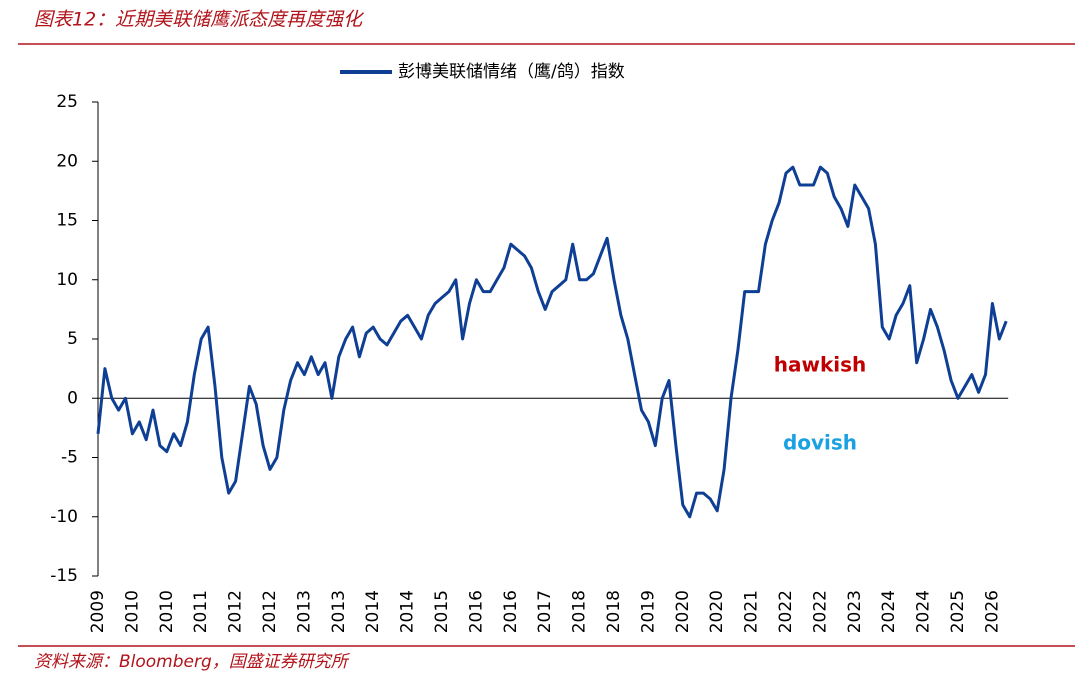 The image size is (1080, 693). Describe the element at coordinates (72, 339) in the screenshot. I see `y-tick-label: 5` at that location.